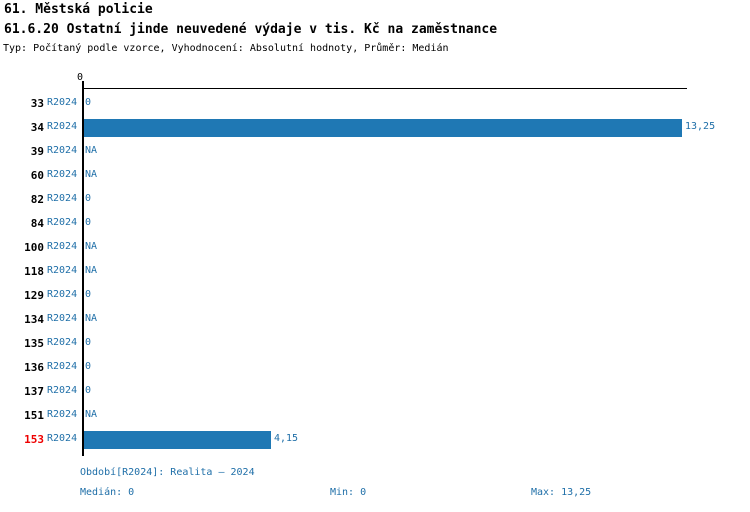 This screenshot has height=512, width=750. What do you see at coordinates (37, 223) in the screenshot?
I see `row-id-label: 84` at bounding box center [37, 223].